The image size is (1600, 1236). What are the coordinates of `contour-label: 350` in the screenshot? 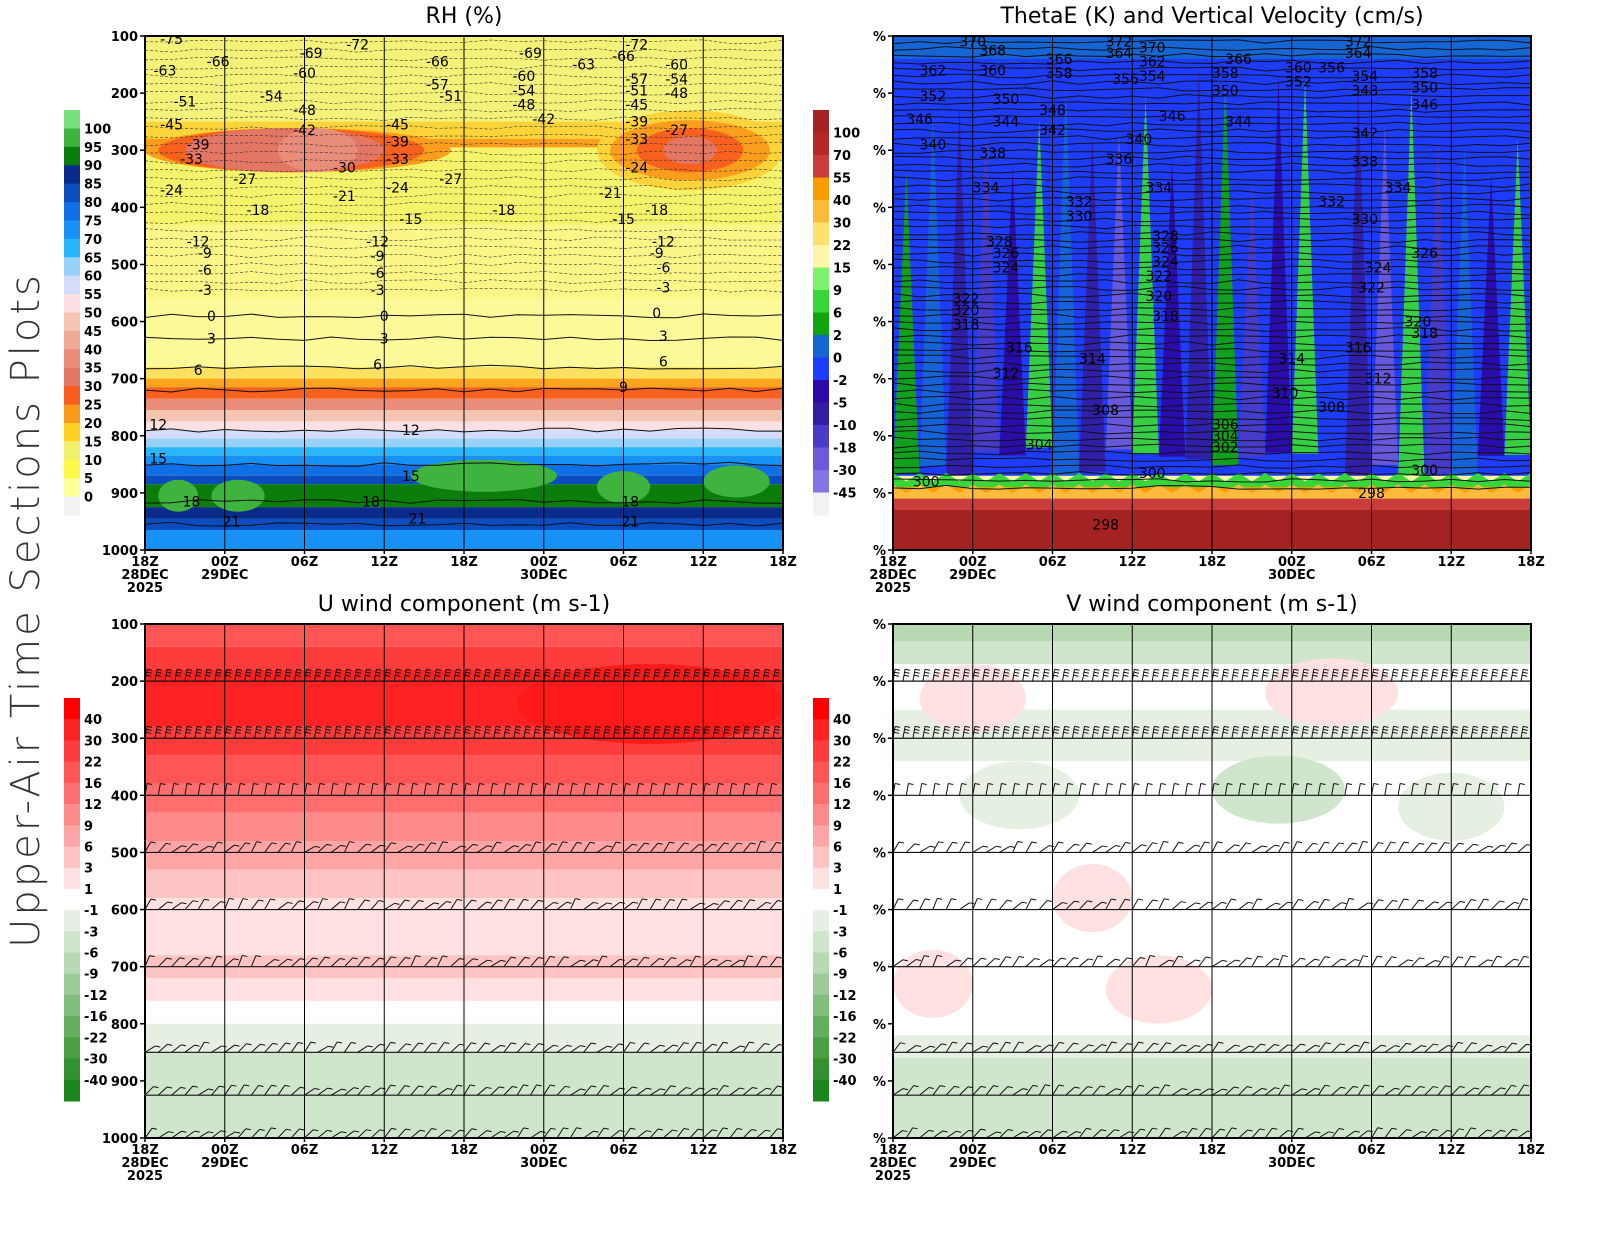 It's located at (1424, 88).